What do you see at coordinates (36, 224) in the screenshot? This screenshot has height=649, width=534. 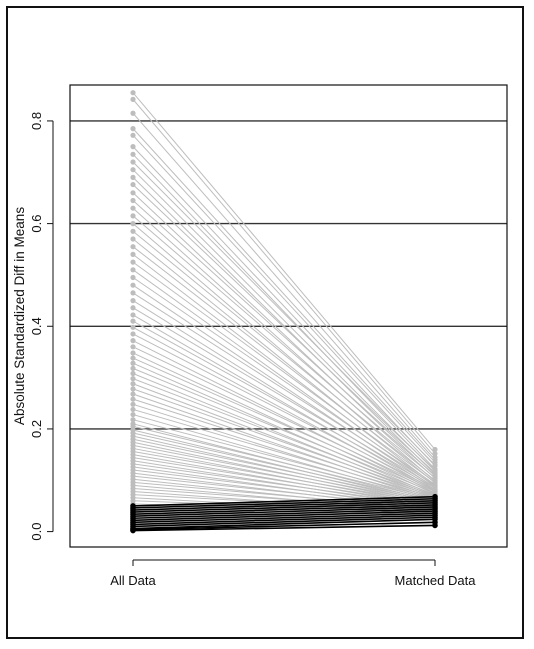 I see `y-tick-label-3: 0.6` at bounding box center [36, 224].